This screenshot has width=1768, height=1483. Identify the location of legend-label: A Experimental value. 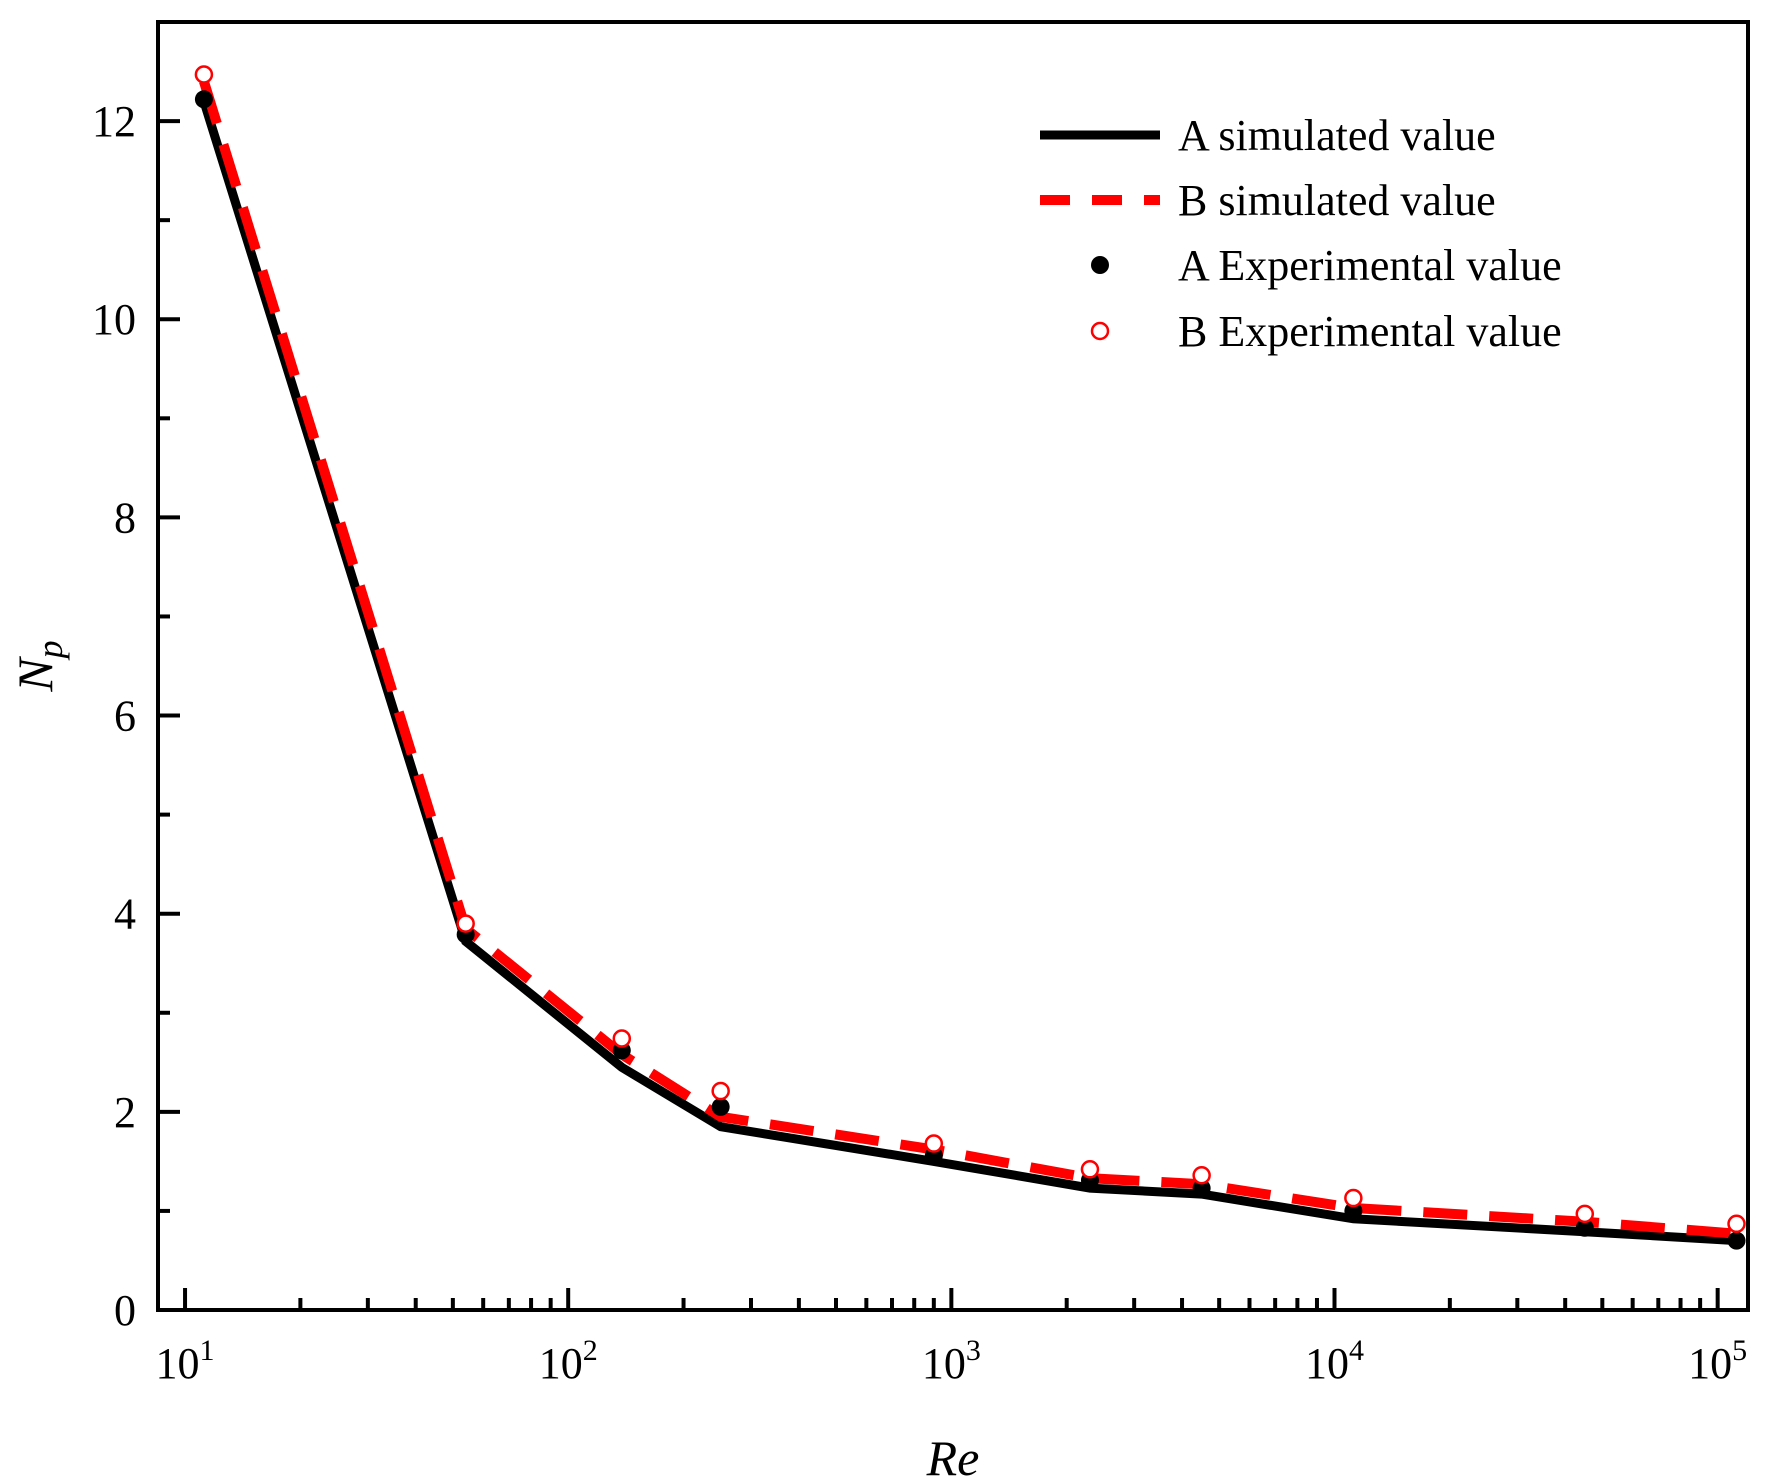
(1370, 265).